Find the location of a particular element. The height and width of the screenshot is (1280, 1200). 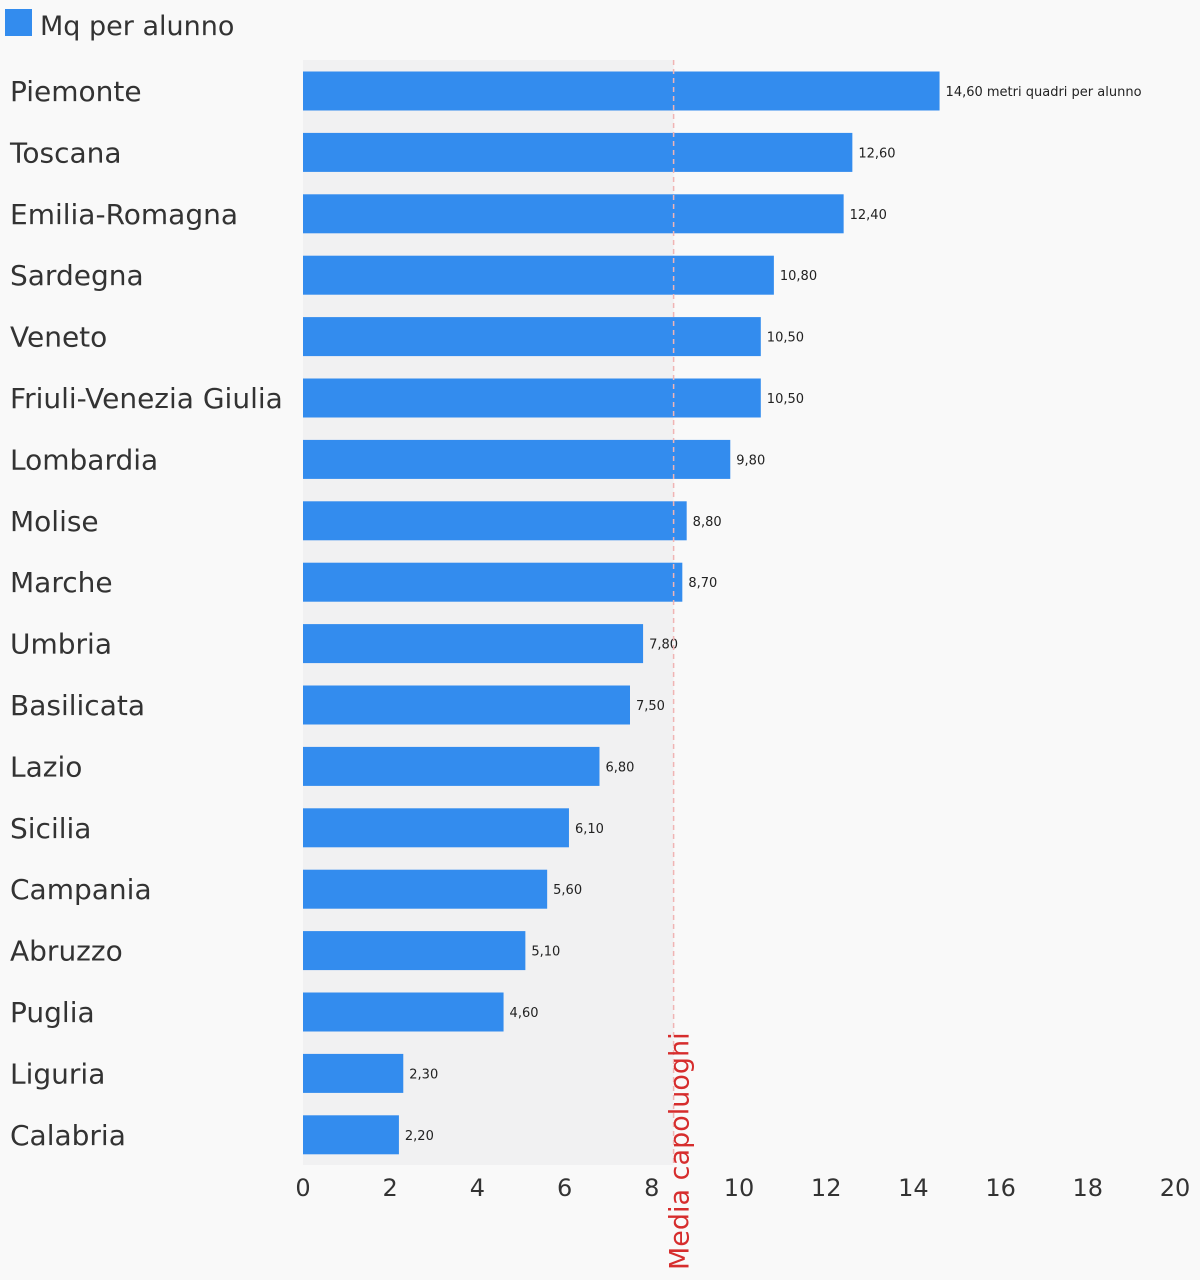

legend-label: Mq per alunno is located at coordinates (137, 26).